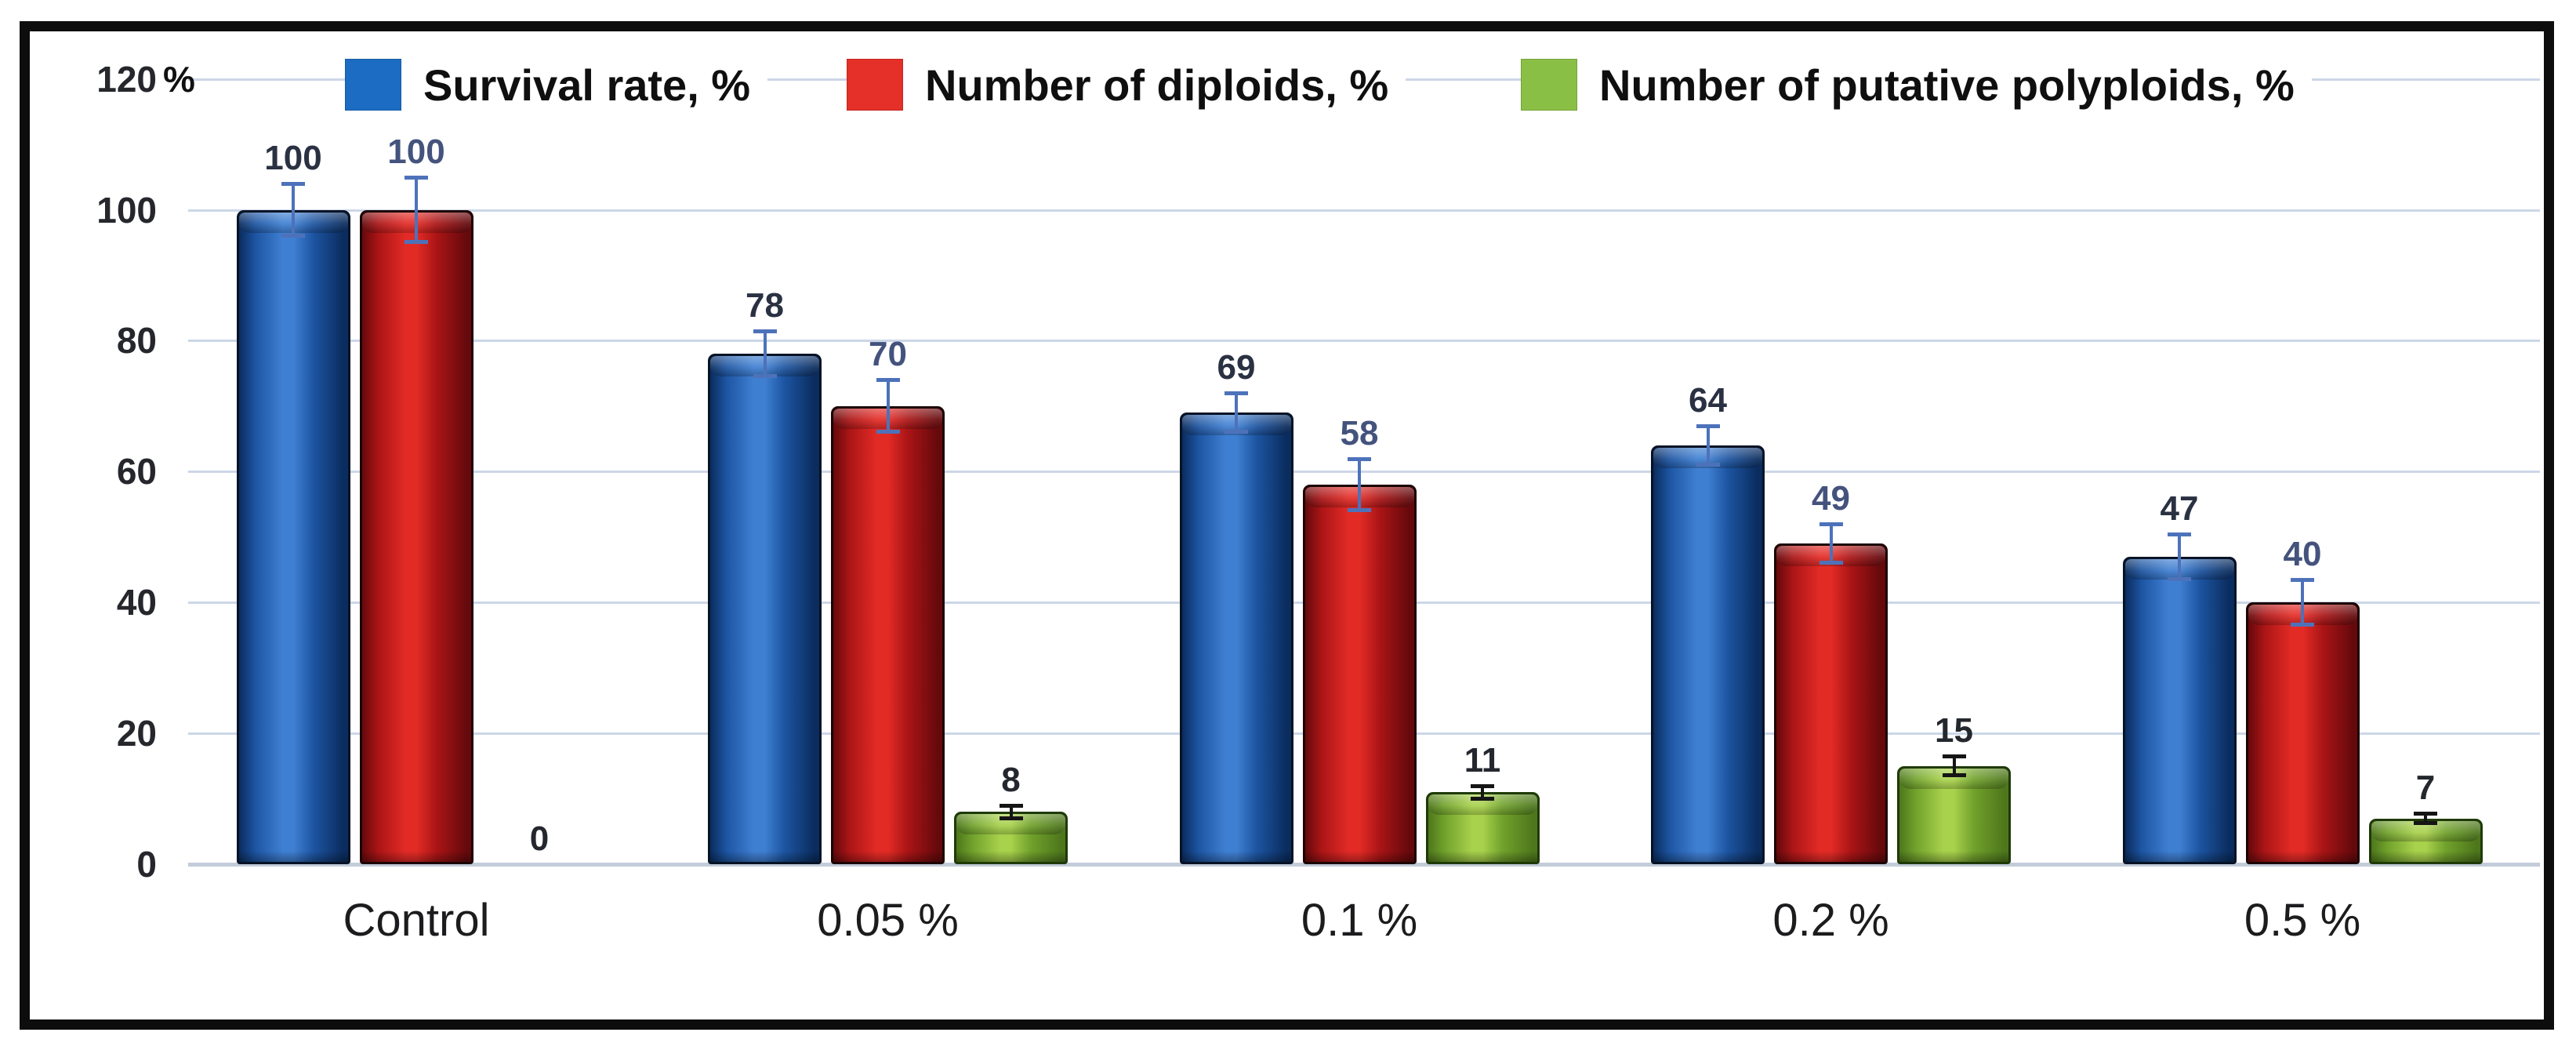  I want to click on value-label: 15, so click(1954, 731).